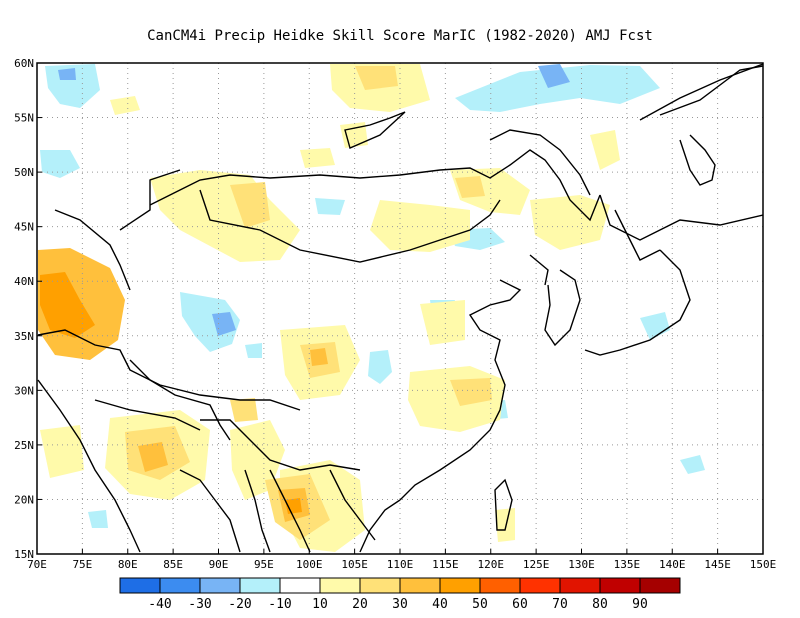  I want to click on colorbar-label: -30, so click(199, 604).